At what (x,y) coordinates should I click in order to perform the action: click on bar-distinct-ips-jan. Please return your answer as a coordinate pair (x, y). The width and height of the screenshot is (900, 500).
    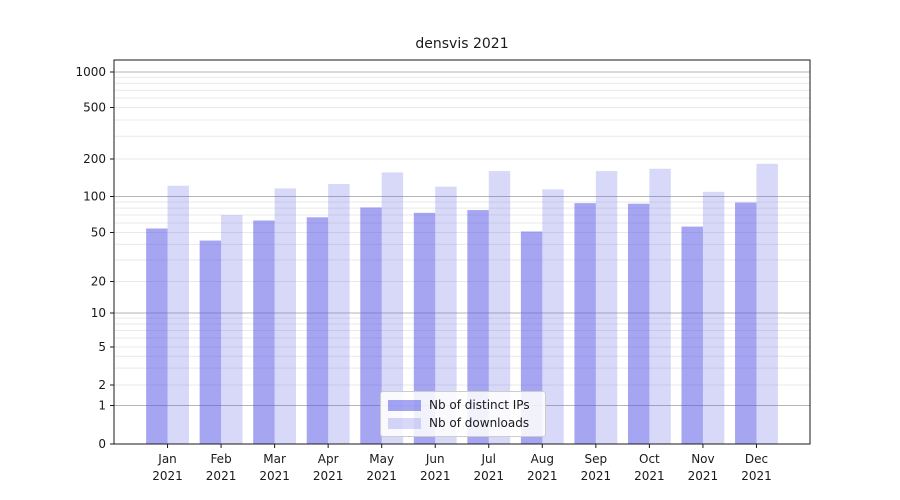
    Looking at the image, I should click on (157, 336).